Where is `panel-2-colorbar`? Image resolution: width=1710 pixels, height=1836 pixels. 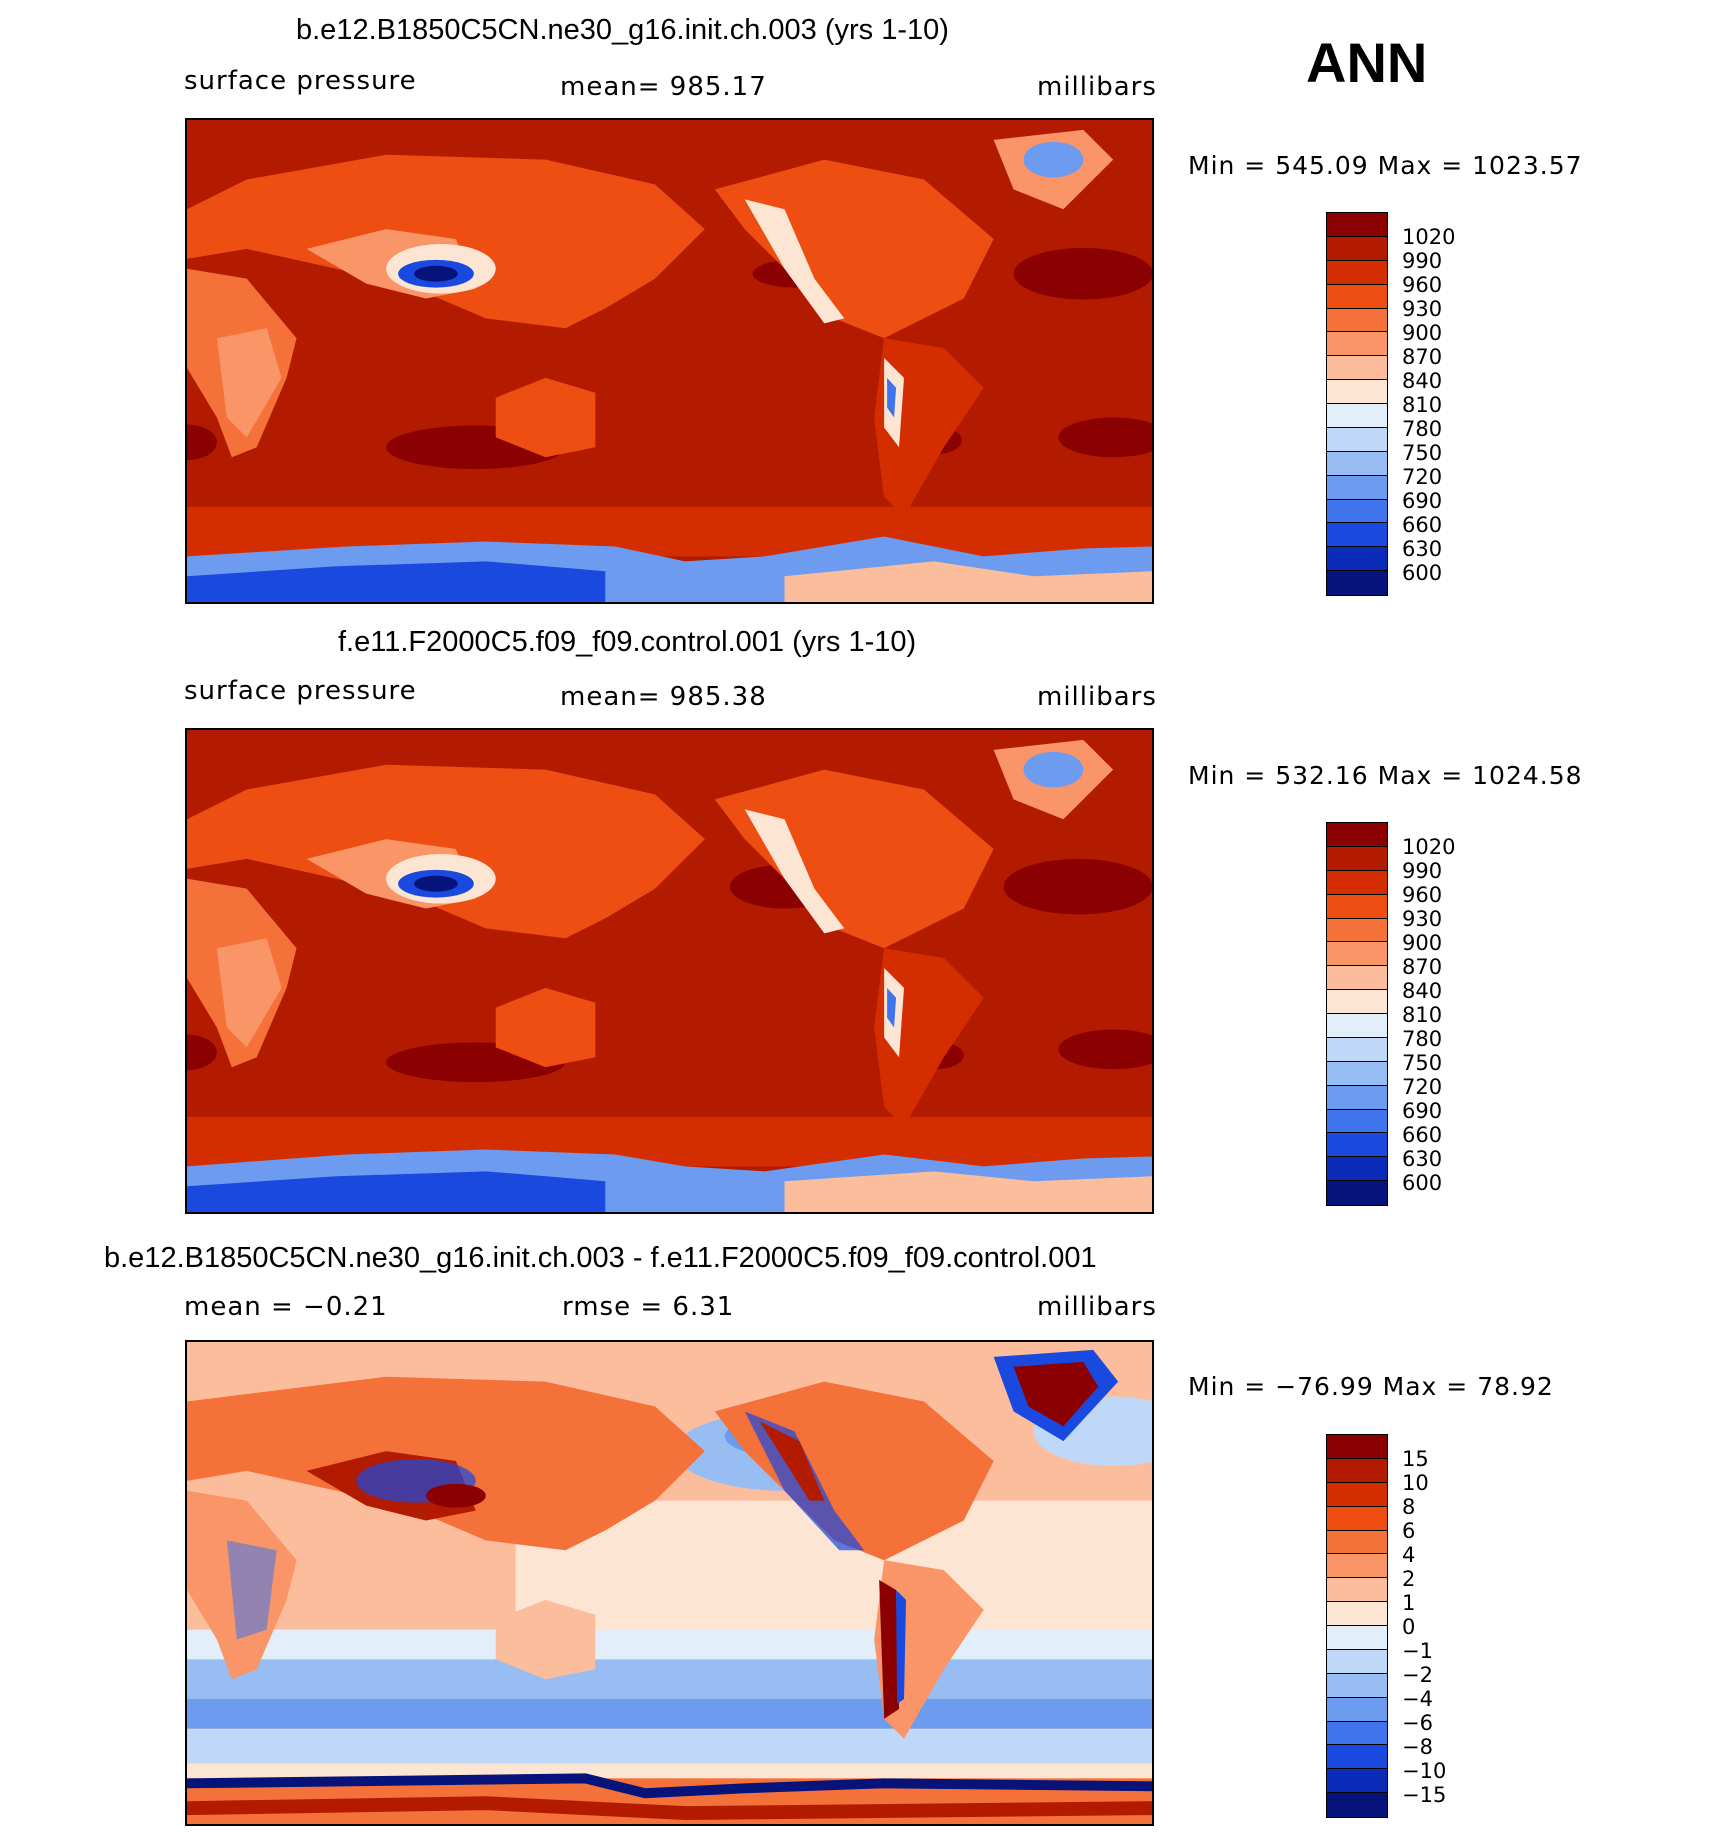
panel-2-colorbar is located at coordinates (1357, 1014).